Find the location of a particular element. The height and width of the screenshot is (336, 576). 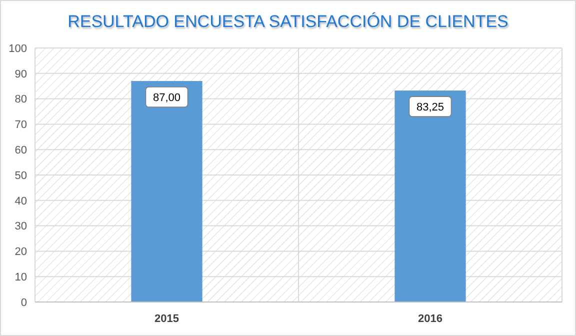

y-tick-label: 90 is located at coordinates (20, 74).